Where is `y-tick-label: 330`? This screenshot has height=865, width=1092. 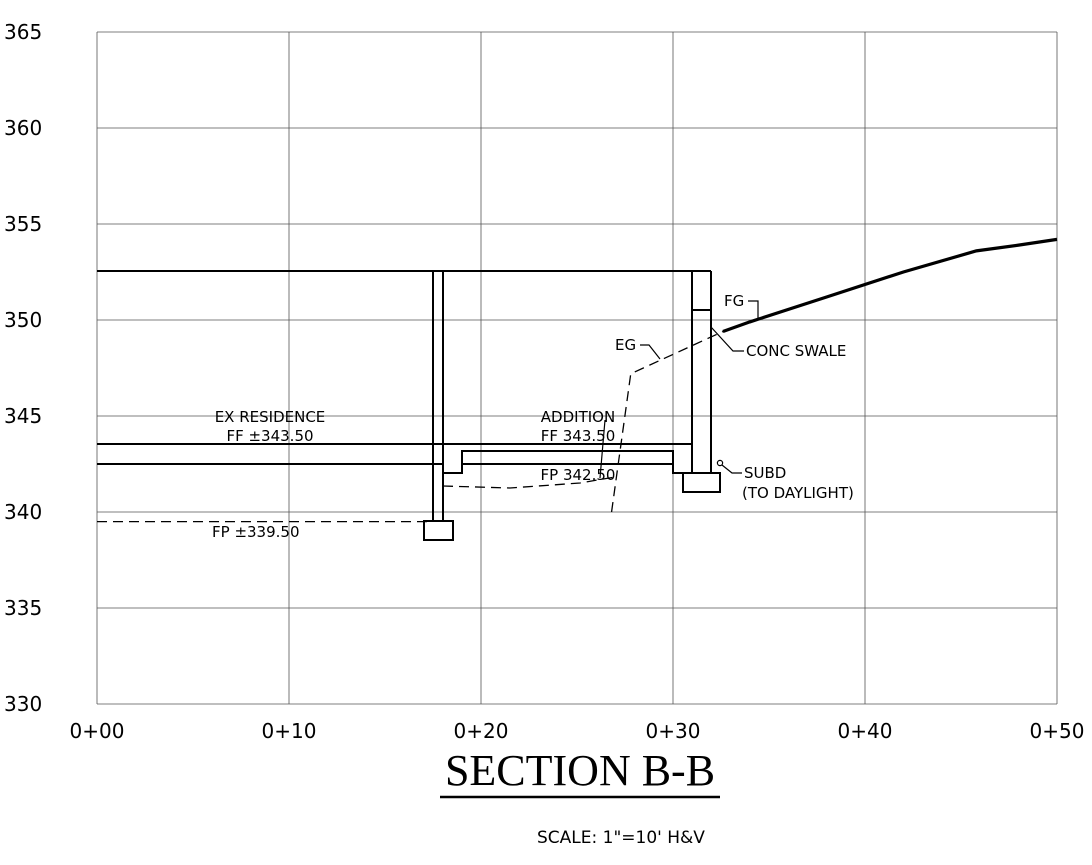
y-tick-label: 330 is located at coordinates (23, 704).